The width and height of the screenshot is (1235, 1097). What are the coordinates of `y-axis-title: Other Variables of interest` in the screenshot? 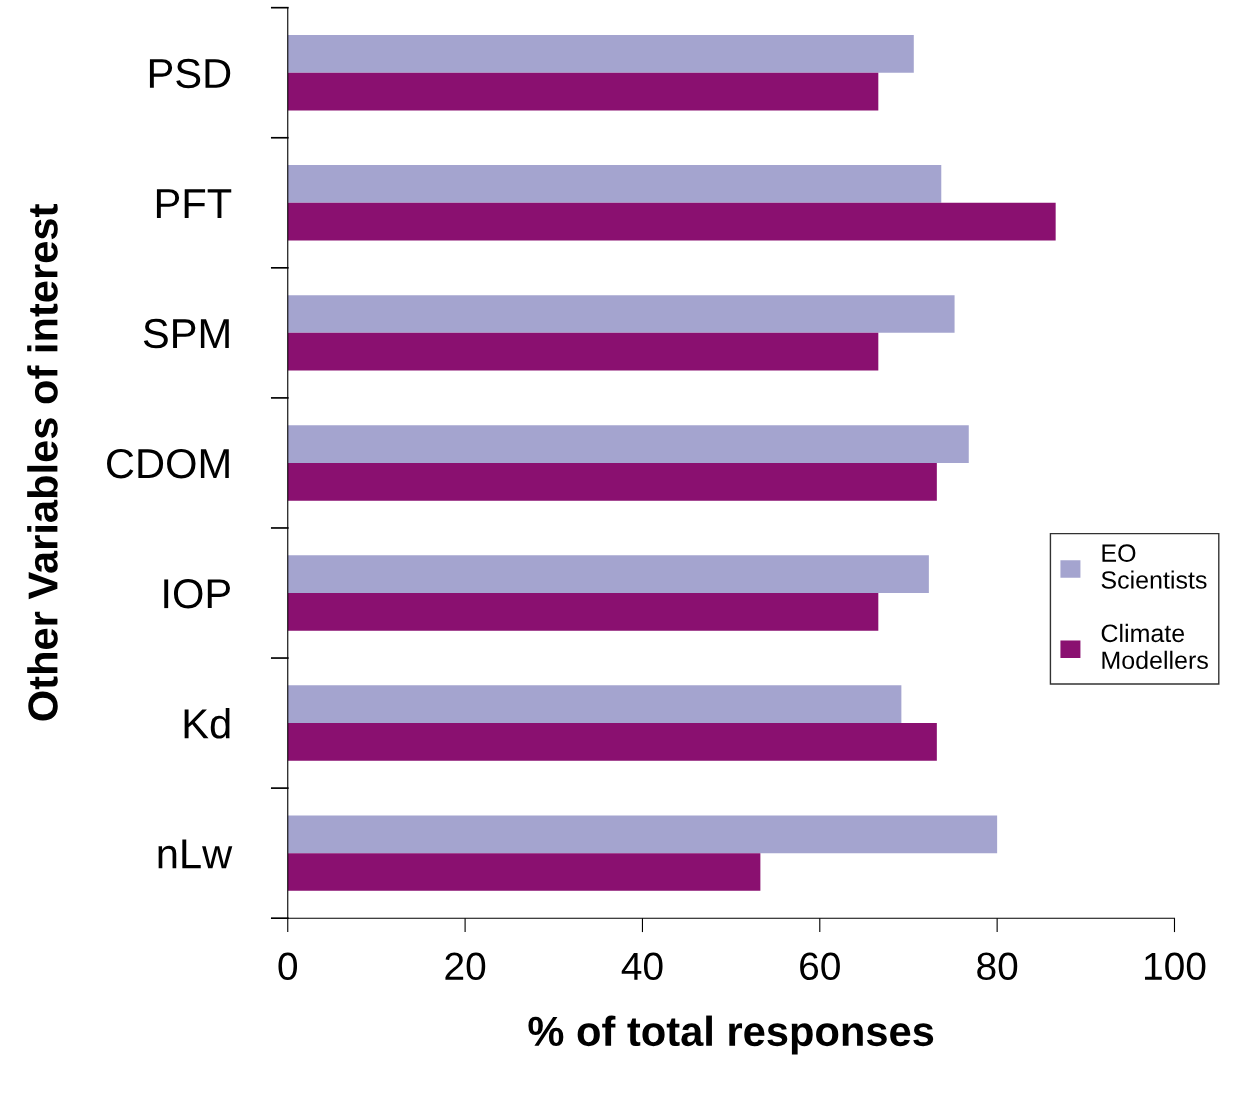 It's located at (42, 462).